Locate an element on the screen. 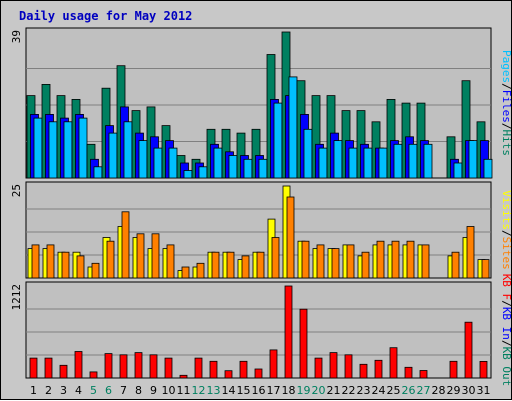 This screenshot has width=512, height=401. x-tick-label: 1 is located at coordinates (33, 390).